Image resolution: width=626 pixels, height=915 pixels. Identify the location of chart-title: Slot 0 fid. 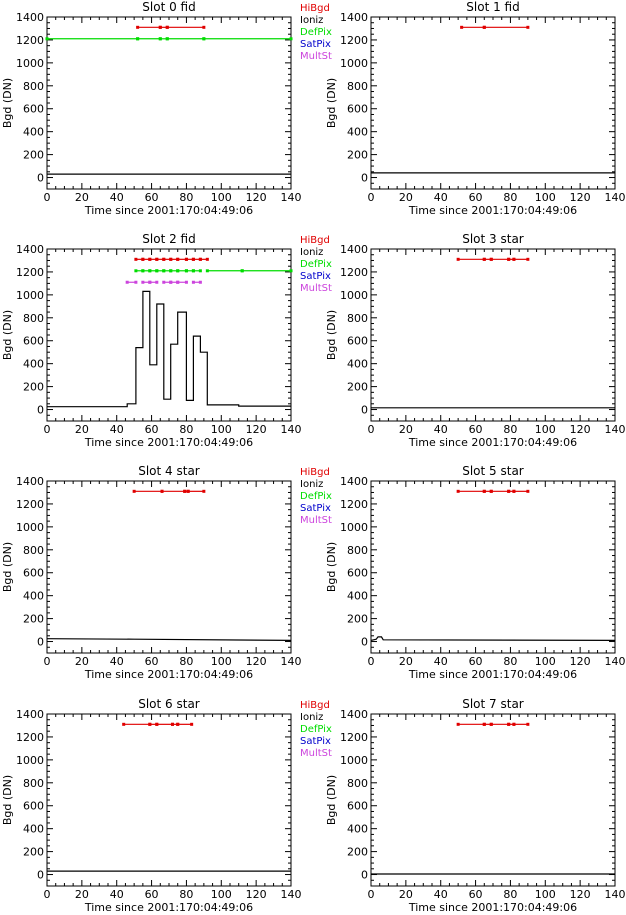
(168, 7).